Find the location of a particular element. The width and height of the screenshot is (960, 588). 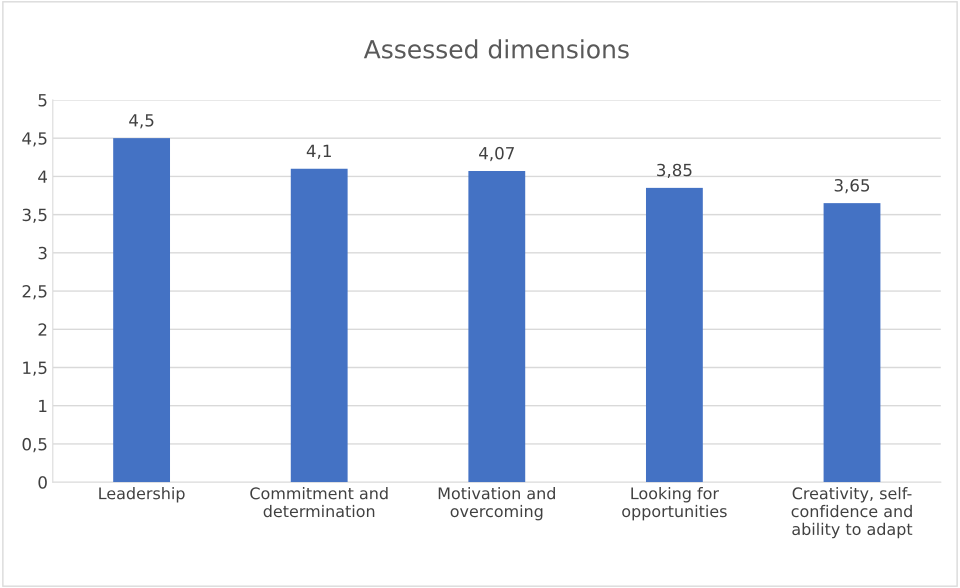

y-tick-label: 1 is located at coordinates (42, 406).